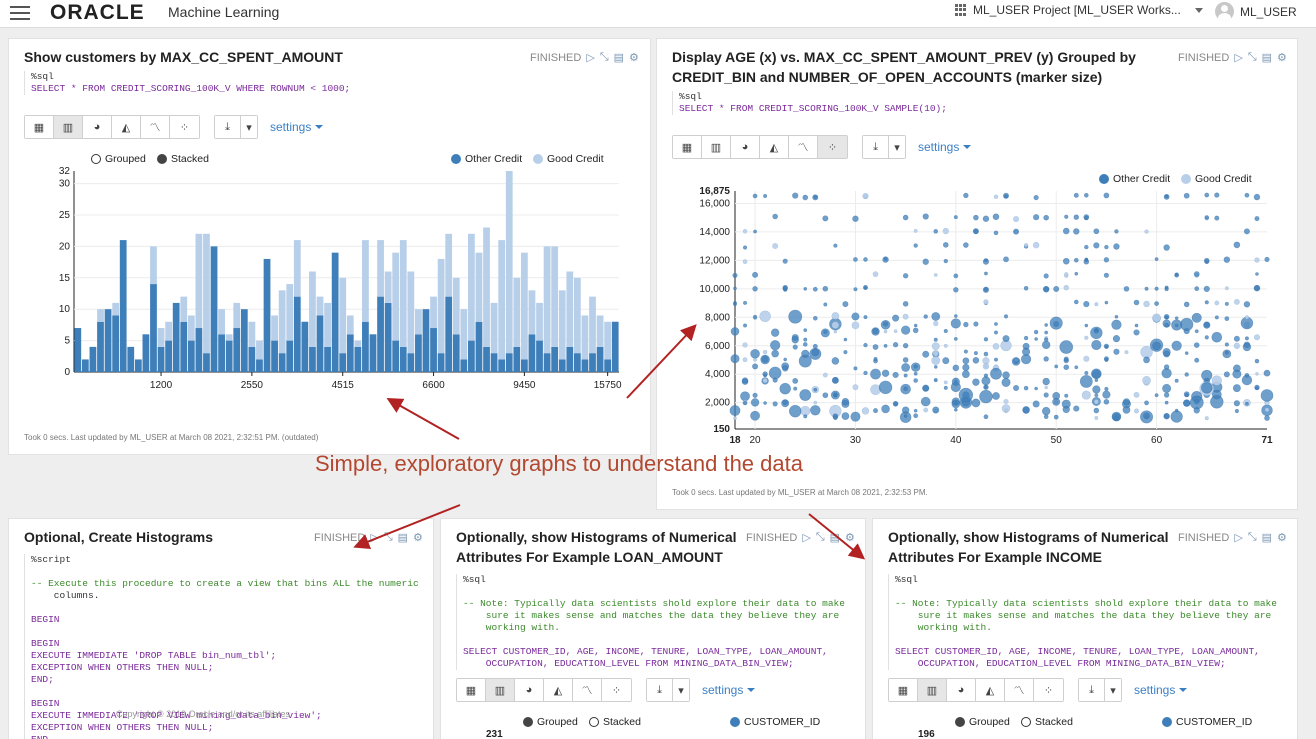  Describe the element at coordinates (20, 13) in the screenshot. I see `hamburger-menu-icon` at that location.